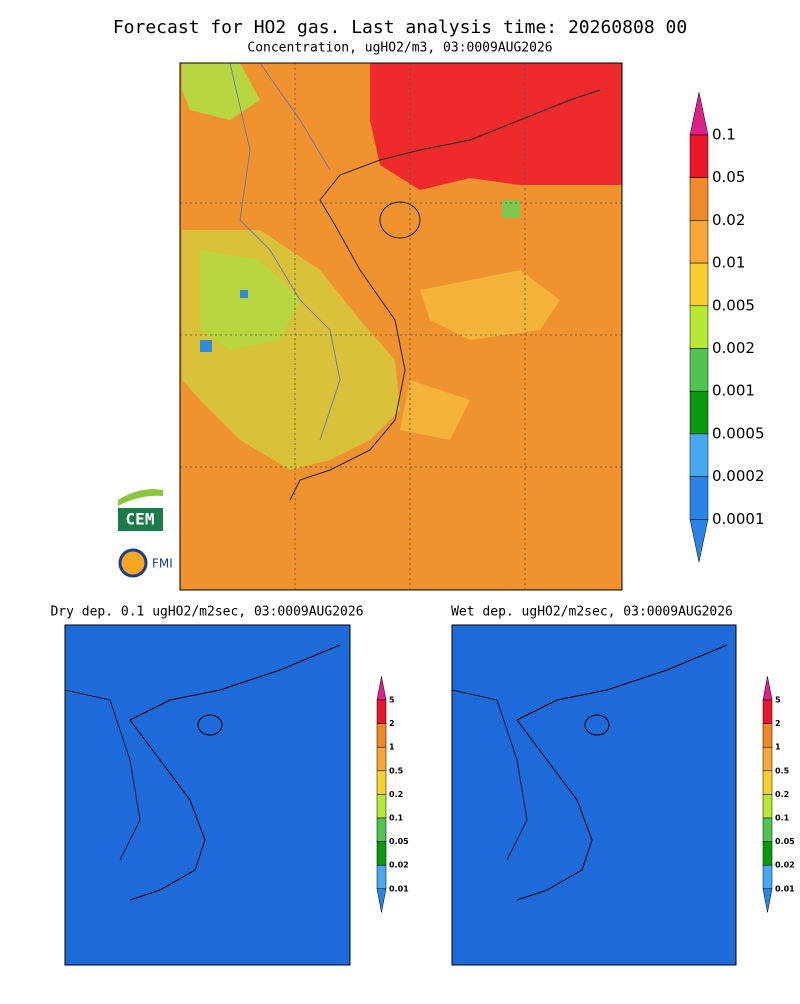  I want to click on dry-dep-map, so click(207, 795).